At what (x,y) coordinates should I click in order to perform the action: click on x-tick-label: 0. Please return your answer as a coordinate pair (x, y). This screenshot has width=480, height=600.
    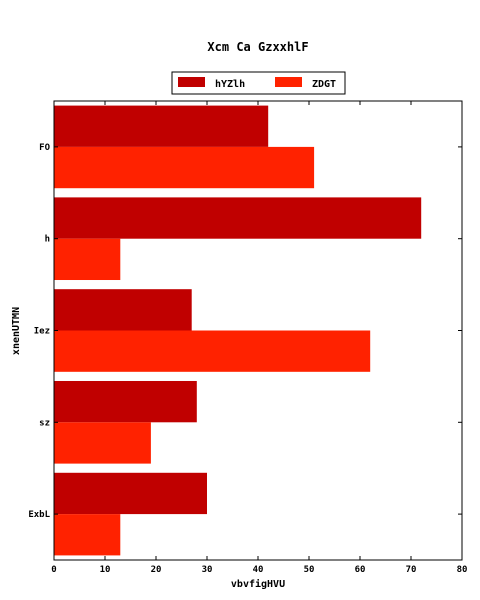
    Looking at the image, I should click on (53, 570).